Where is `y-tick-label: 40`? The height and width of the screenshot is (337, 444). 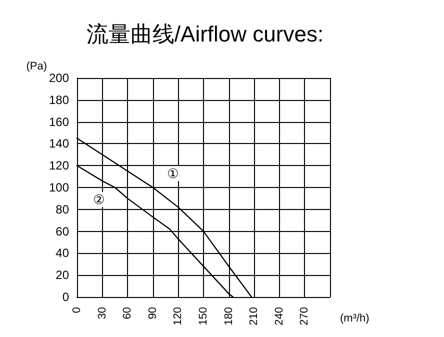
y-tick-label: 40 is located at coordinates (63, 253).